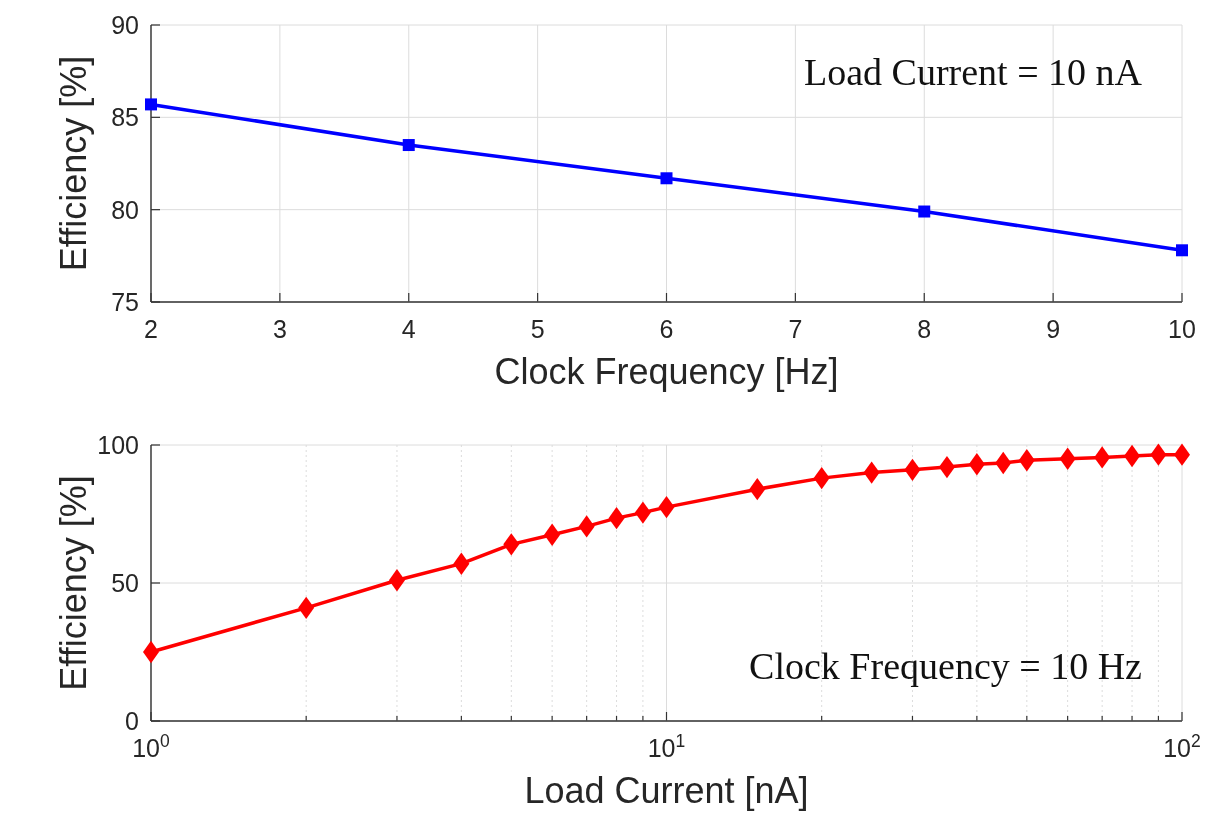 Image resolution: width=1209 pixels, height=828 pixels. Describe the element at coordinates (666, 790) in the screenshot. I see `x-axis-title: Load Current [nA]` at that location.